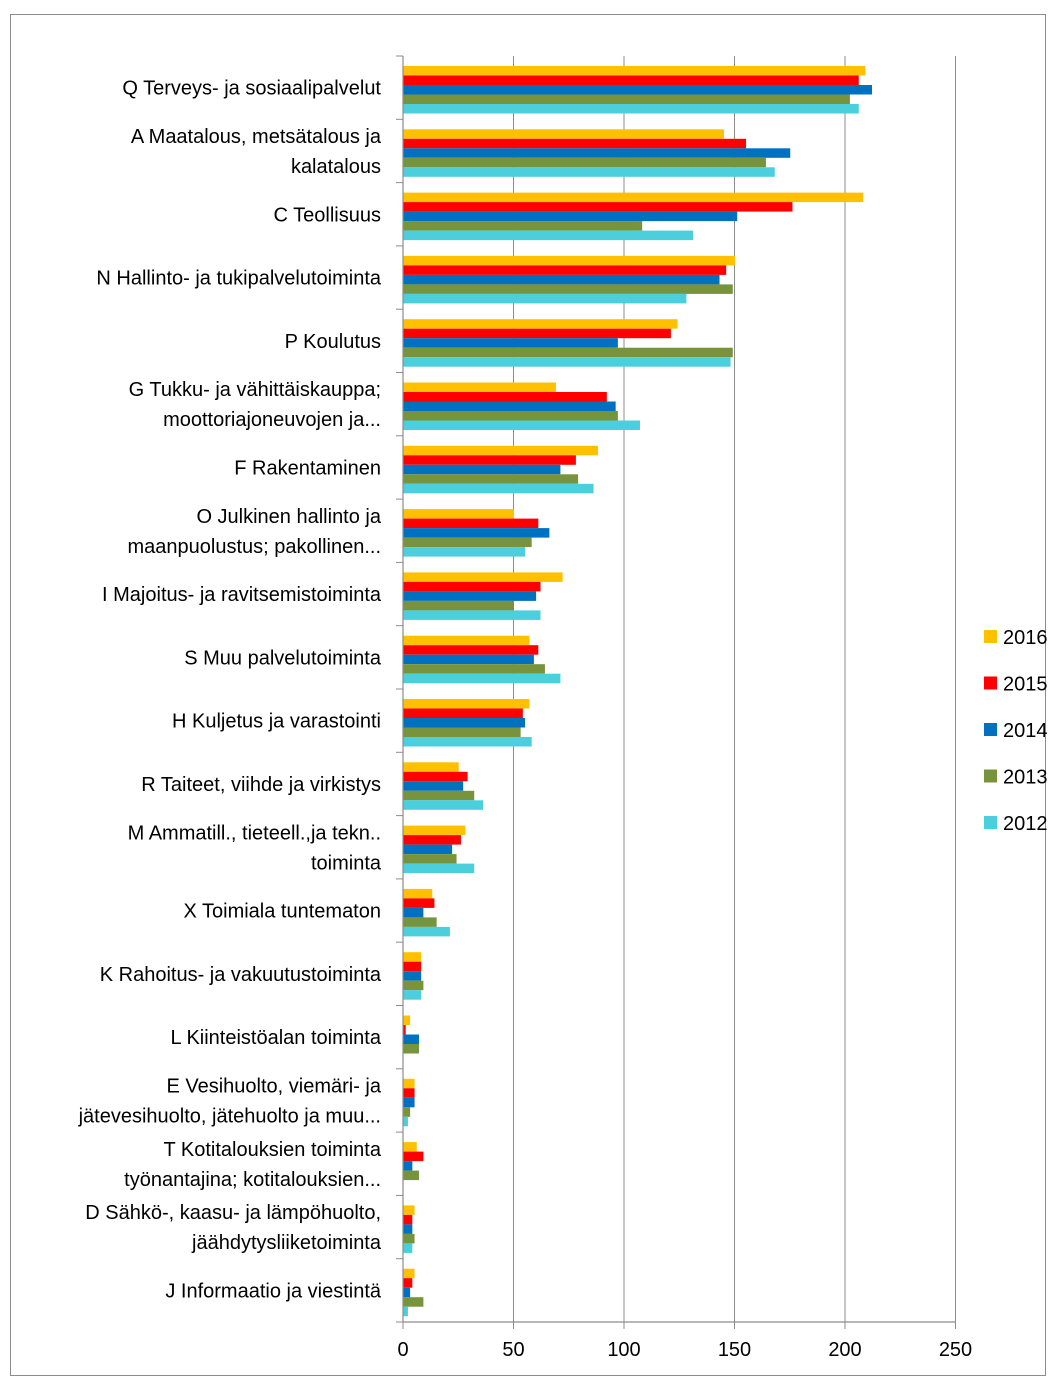  What do you see at coordinates (734, 1350) in the screenshot?
I see `x-tick-label: 150` at bounding box center [734, 1350].